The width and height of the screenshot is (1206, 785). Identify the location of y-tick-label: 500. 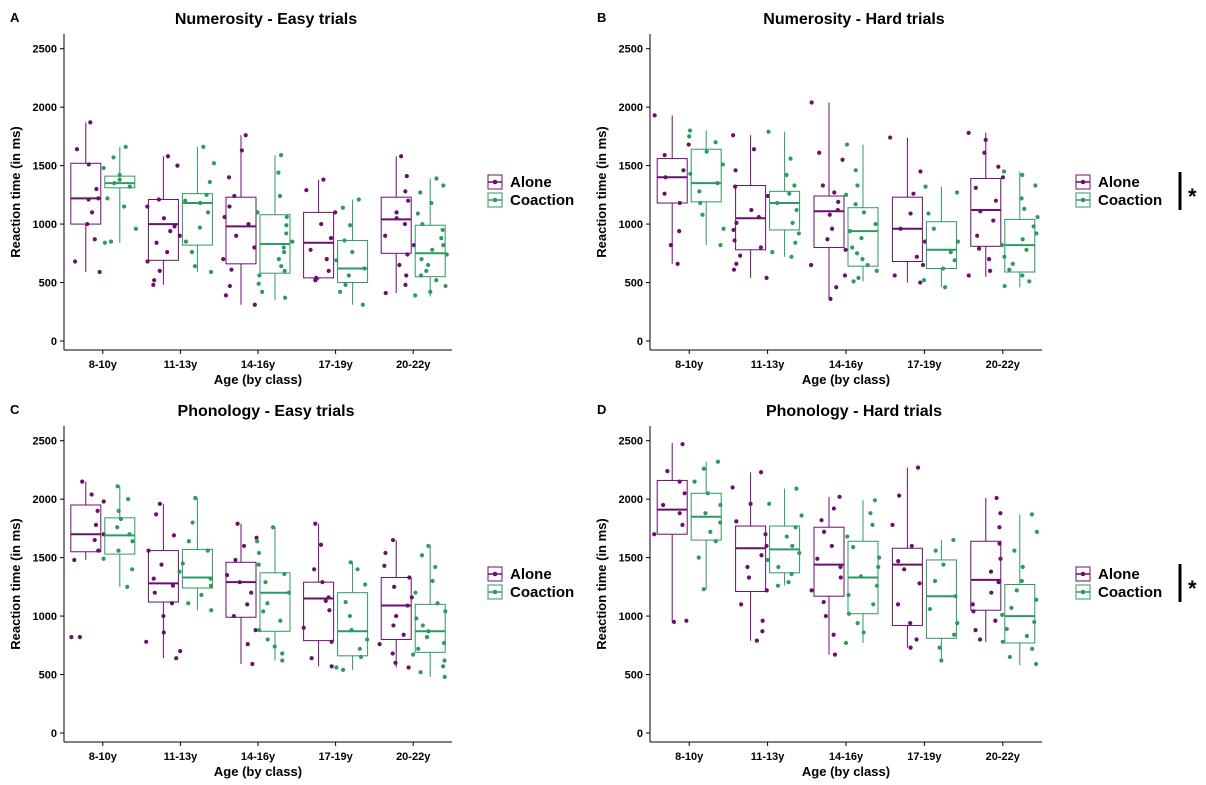
(48, 284).